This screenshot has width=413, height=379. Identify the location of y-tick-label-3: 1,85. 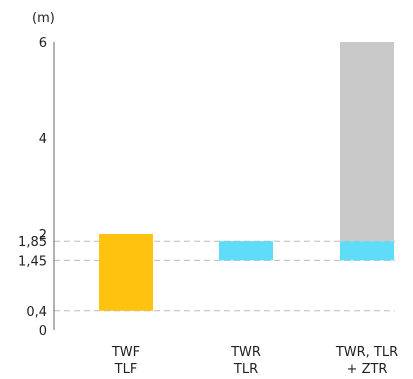
(32, 242).